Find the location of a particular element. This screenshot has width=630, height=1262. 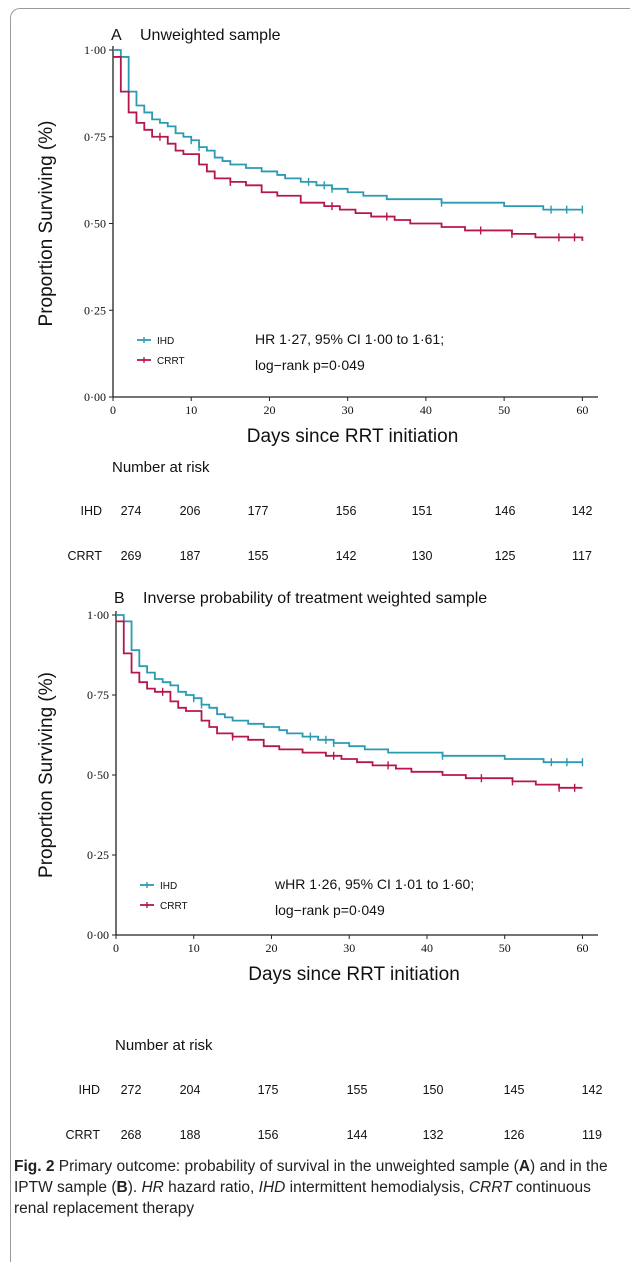

hazard-ratio-text: wHR 1·26, 95% CI 1·01 to 1·60; is located at coordinates (374, 884).